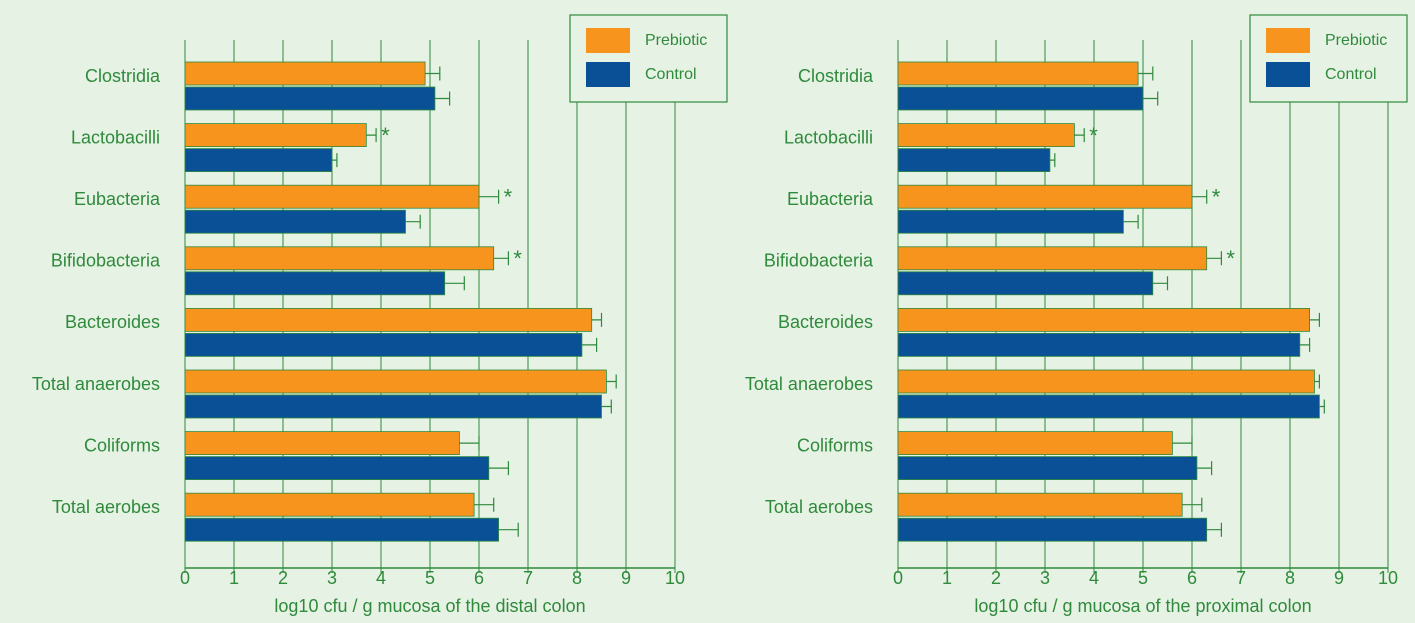 This screenshot has width=1415, height=623. What do you see at coordinates (1094, 578) in the screenshot?
I see `x-tick-label: 4` at bounding box center [1094, 578].